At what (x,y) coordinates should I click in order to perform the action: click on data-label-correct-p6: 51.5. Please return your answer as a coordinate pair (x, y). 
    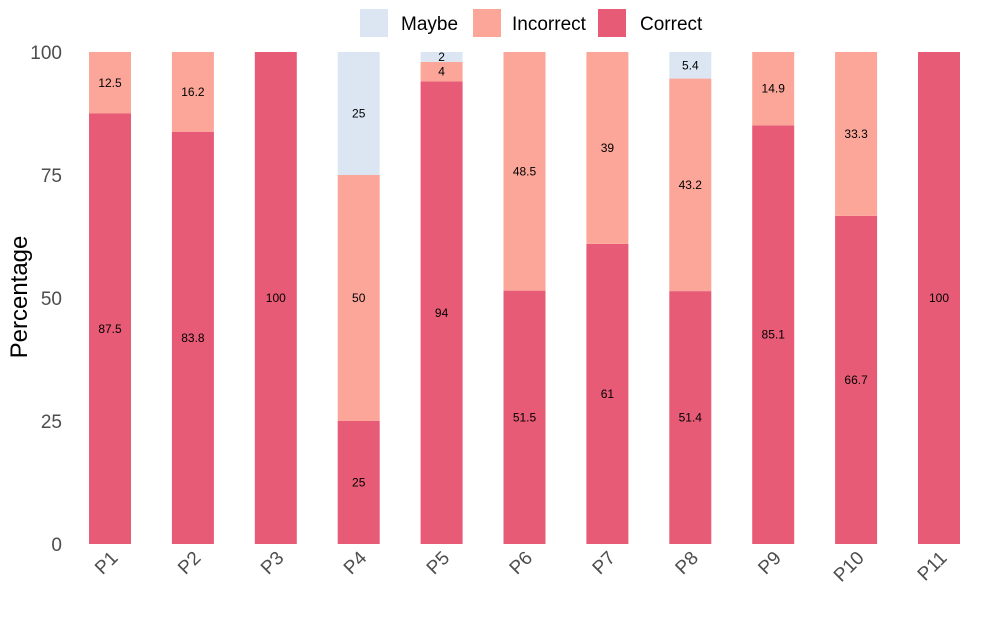
    Looking at the image, I should click on (525, 417).